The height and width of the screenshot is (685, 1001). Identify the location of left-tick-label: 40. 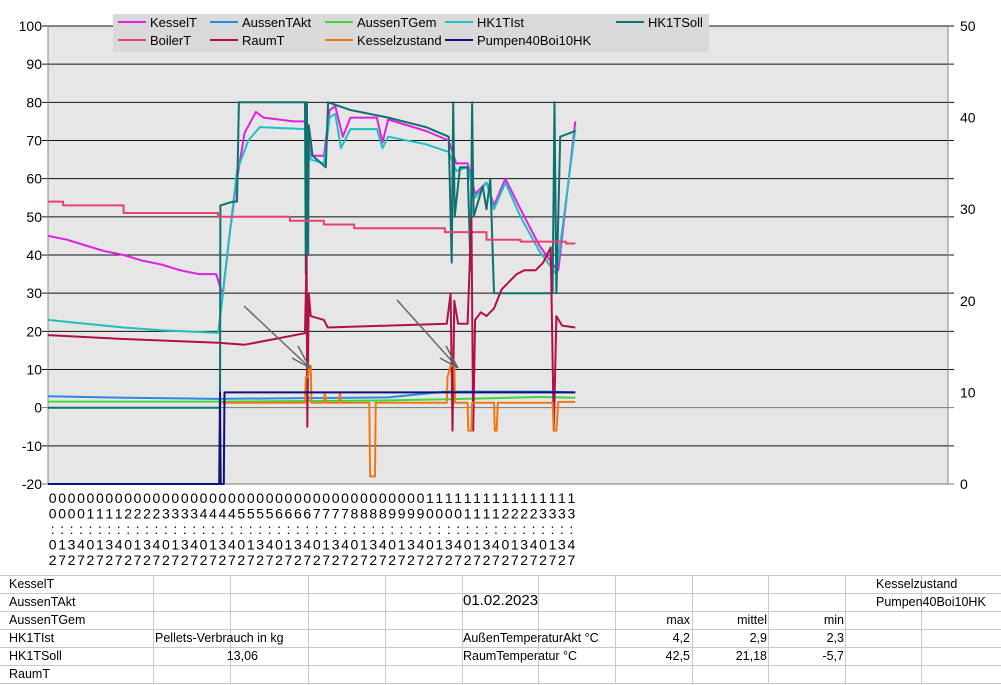
(34, 255).